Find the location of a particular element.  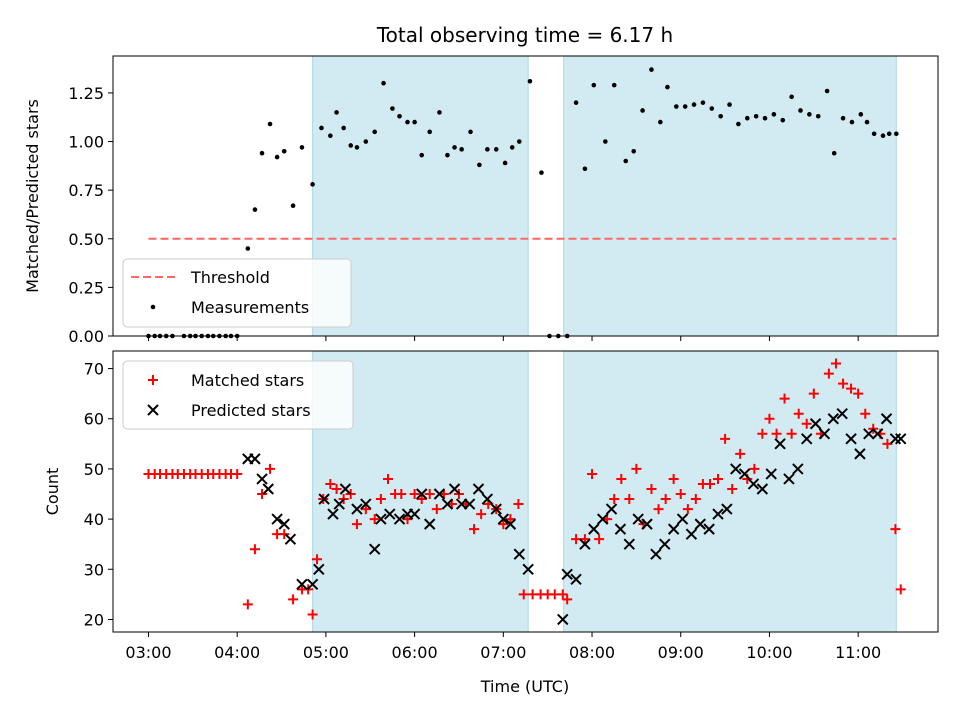

x-tick-label: 10:00 is located at coordinates (769, 652).